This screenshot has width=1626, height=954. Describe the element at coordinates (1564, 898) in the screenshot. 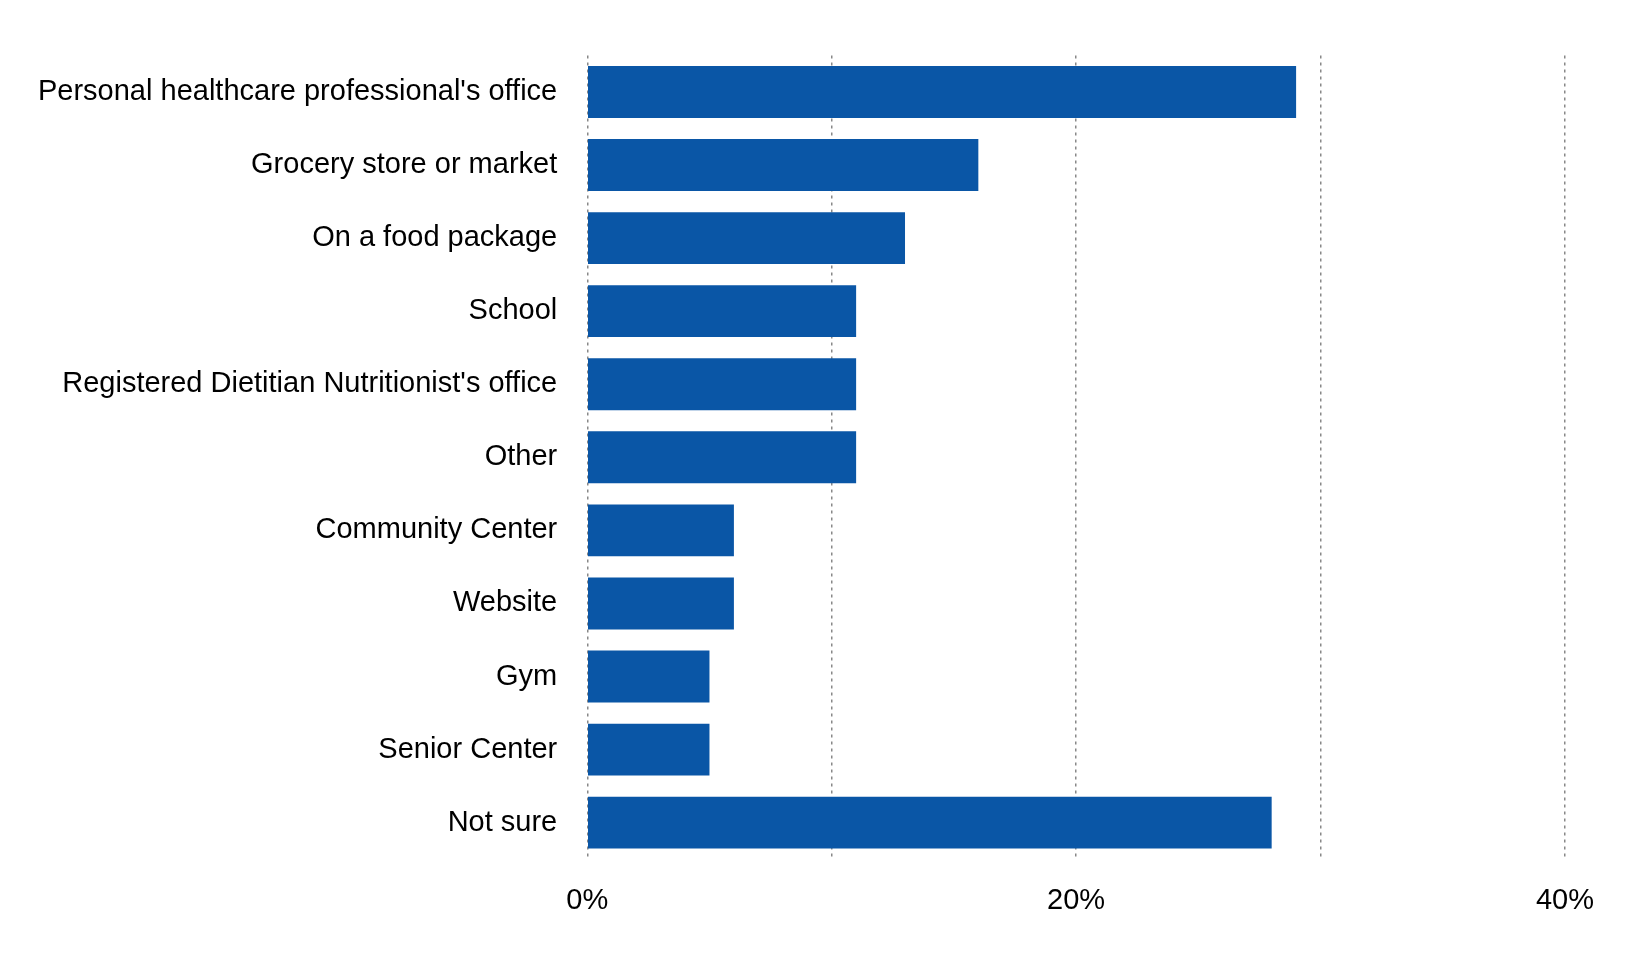

I see `x-tick-label: 40%` at that location.